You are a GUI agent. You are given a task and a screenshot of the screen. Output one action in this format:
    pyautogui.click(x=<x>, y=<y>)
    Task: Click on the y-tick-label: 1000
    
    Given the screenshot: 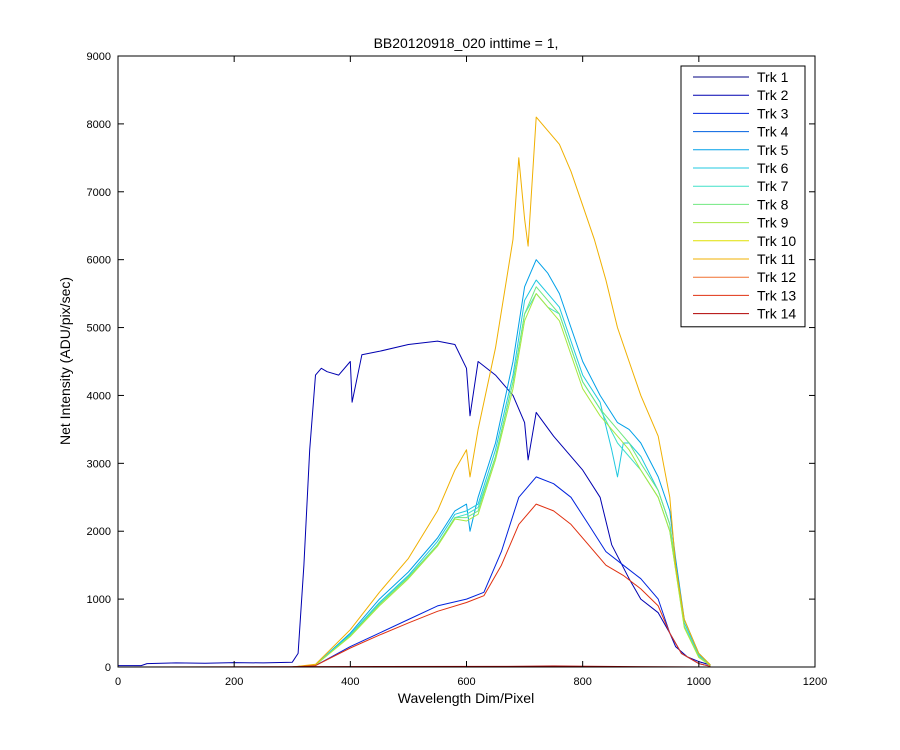 What is the action you would take?
    pyautogui.click(x=99, y=600)
    